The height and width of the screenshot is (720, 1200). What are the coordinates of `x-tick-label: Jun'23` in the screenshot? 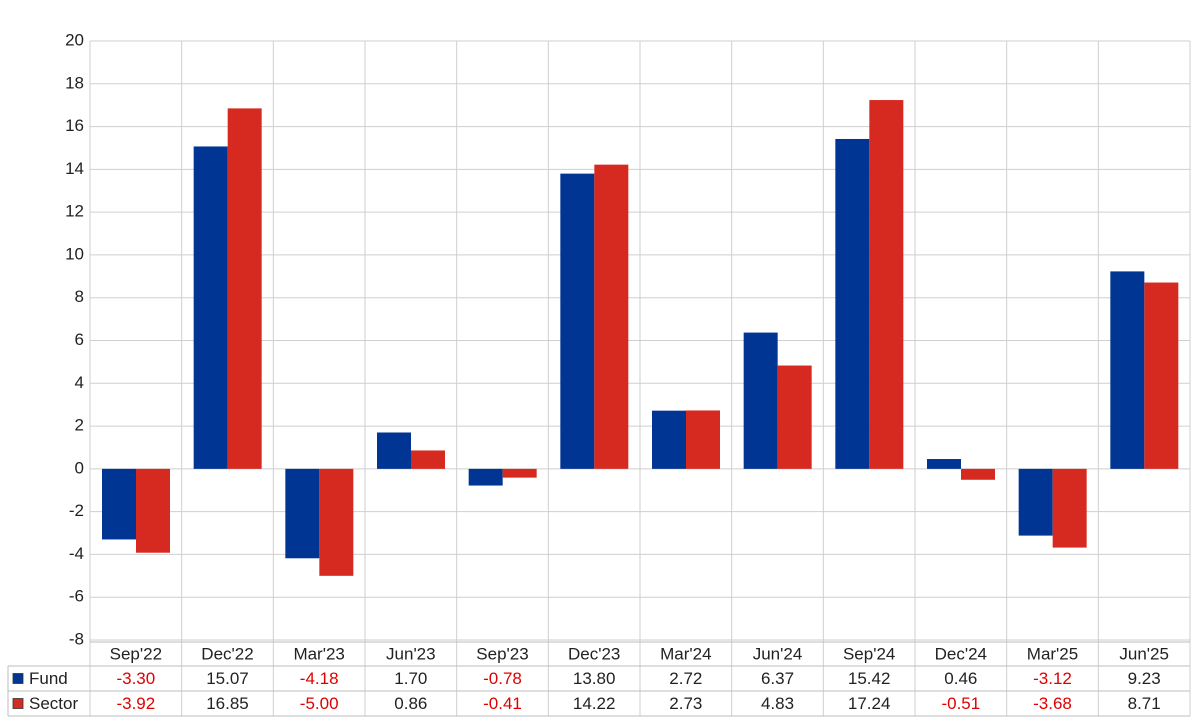 It's located at (411, 653).